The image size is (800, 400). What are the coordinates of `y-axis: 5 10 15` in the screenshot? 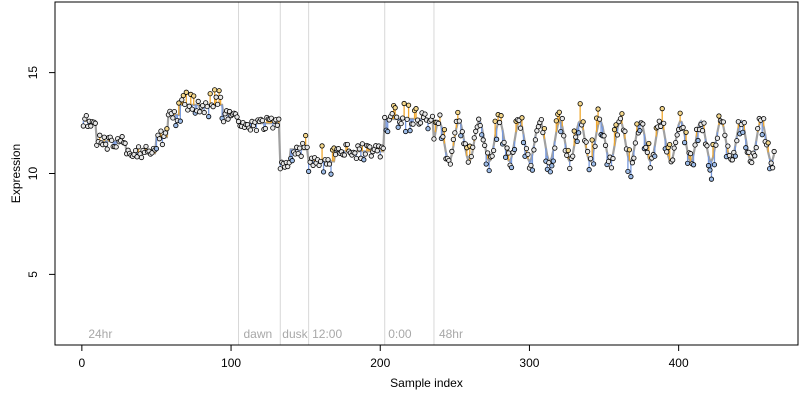 It's located at (41, 172).